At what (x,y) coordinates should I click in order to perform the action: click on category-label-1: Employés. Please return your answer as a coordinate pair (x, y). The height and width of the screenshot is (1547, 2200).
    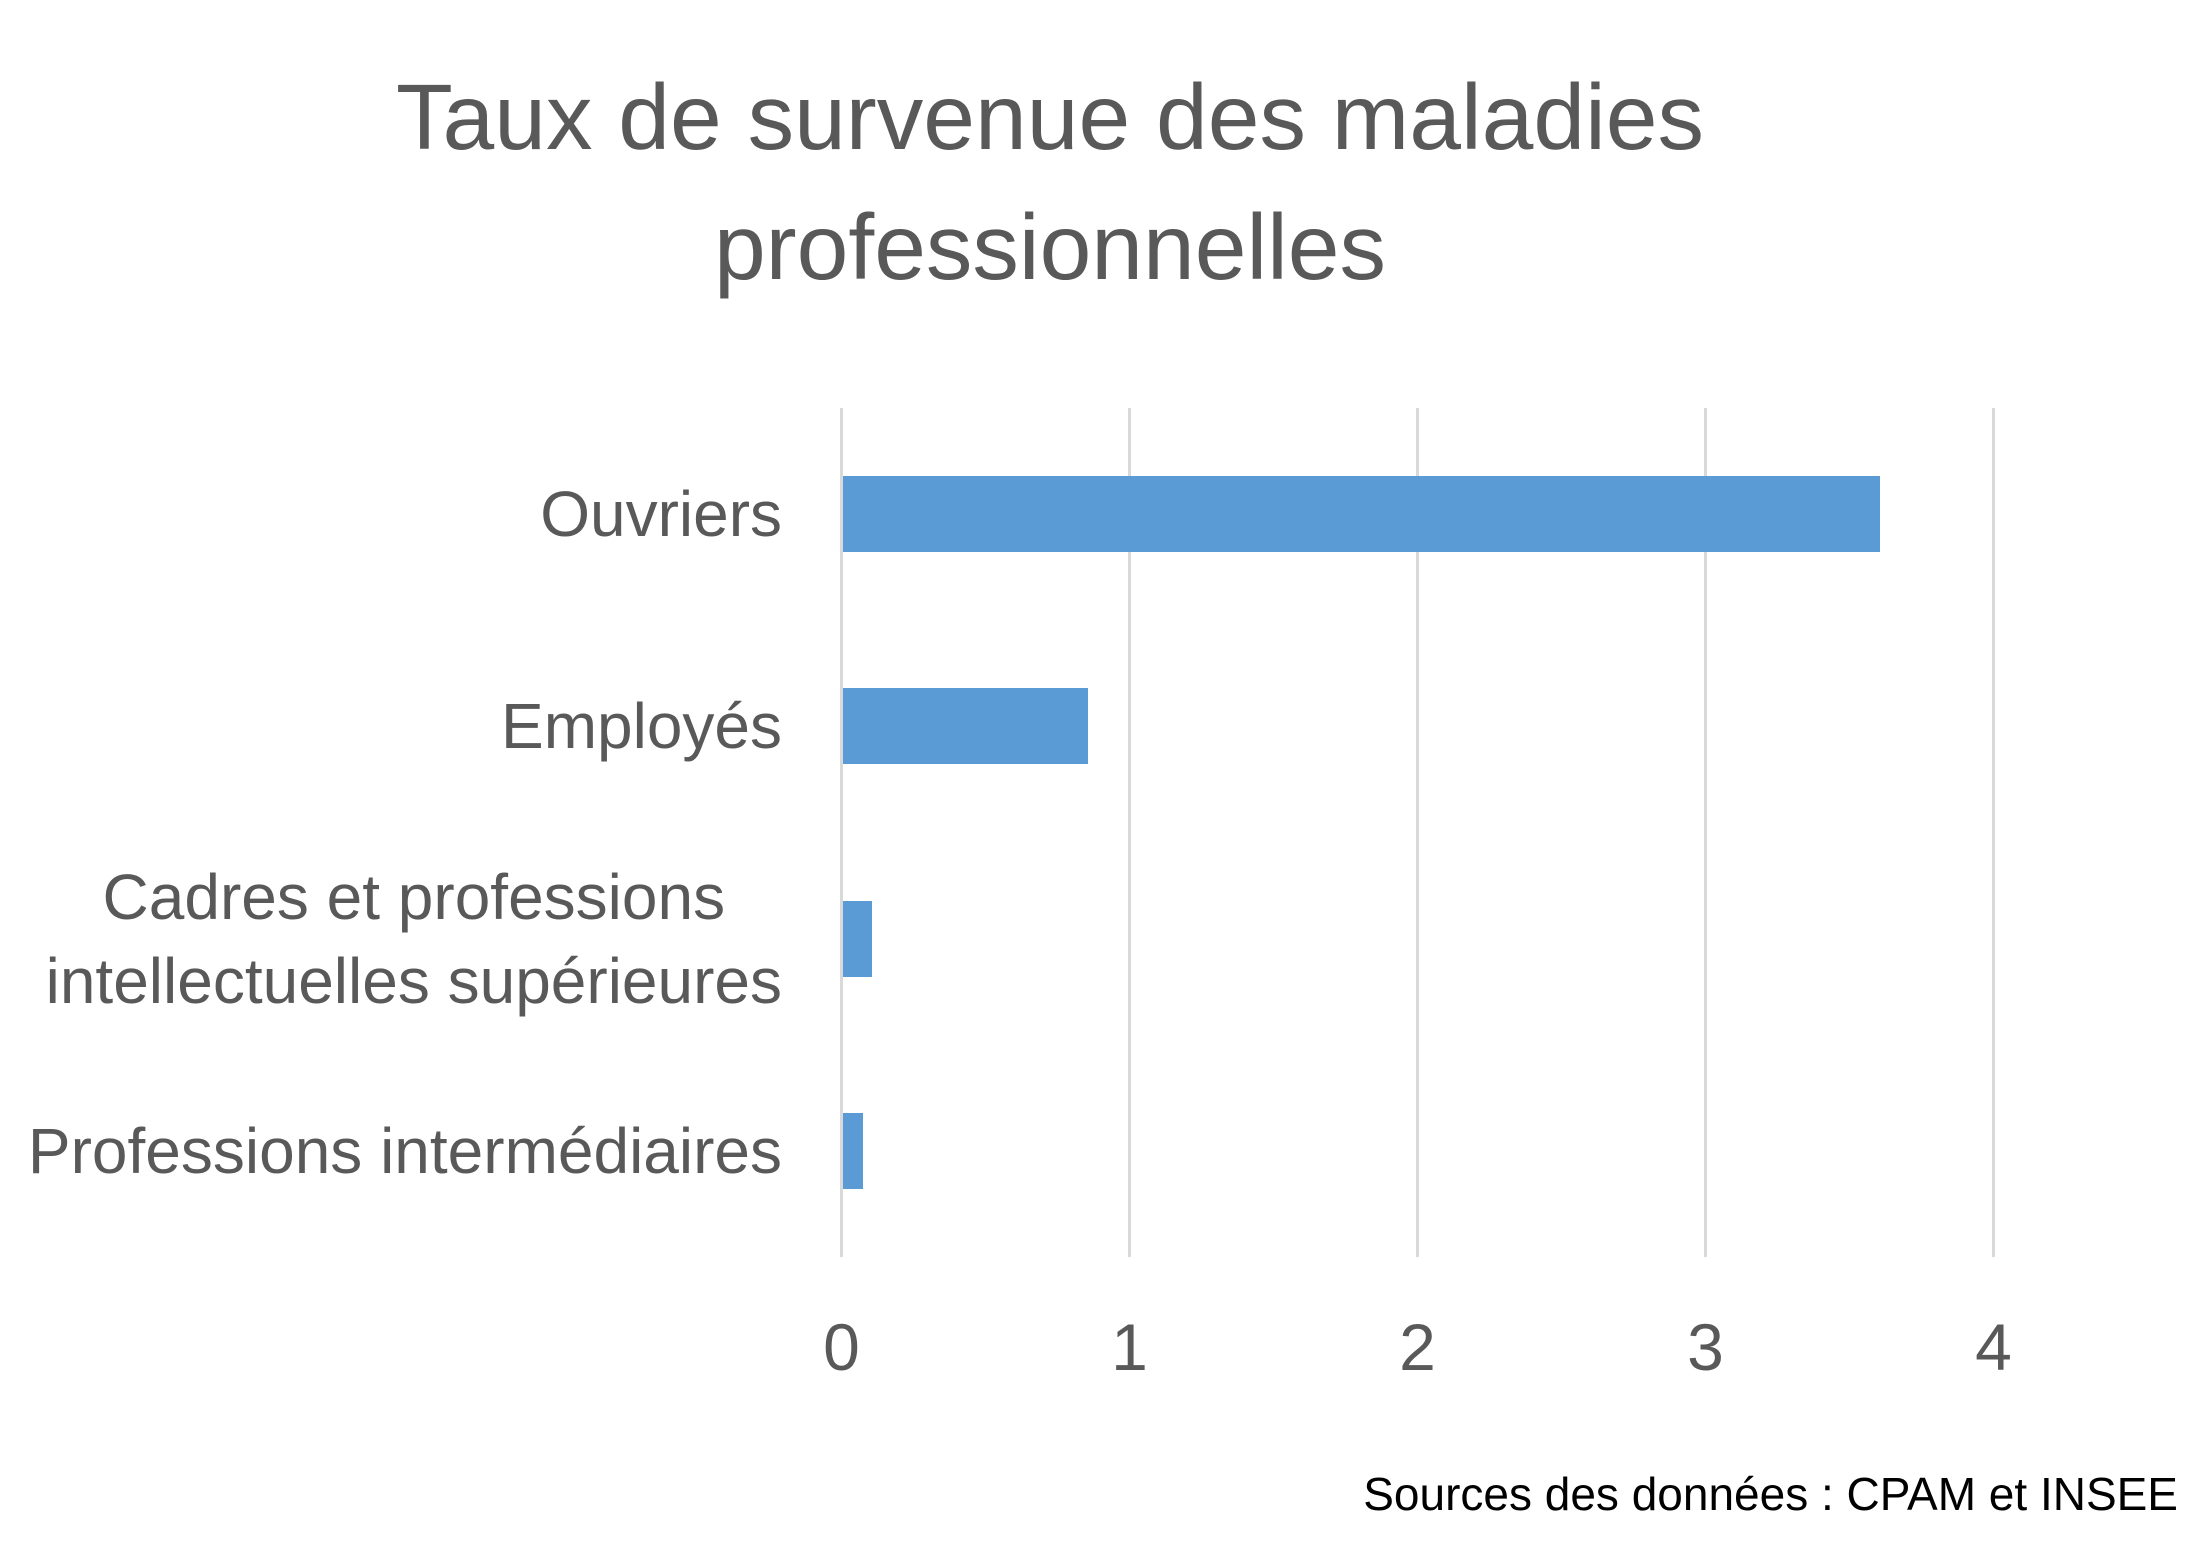
    Looking at the image, I should click on (641, 726).